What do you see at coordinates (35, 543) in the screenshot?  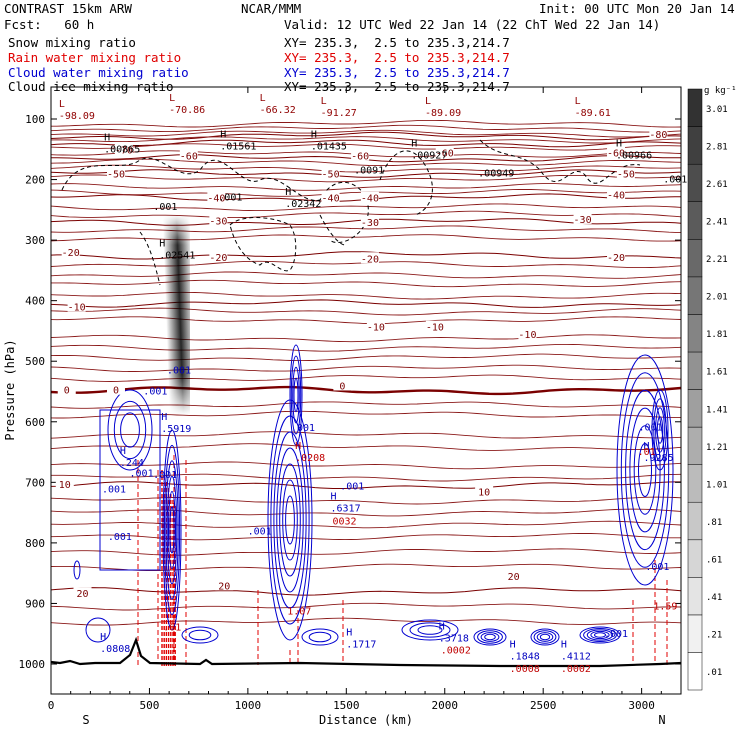 I see `y-tick-label: 800` at bounding box center [35, 543].